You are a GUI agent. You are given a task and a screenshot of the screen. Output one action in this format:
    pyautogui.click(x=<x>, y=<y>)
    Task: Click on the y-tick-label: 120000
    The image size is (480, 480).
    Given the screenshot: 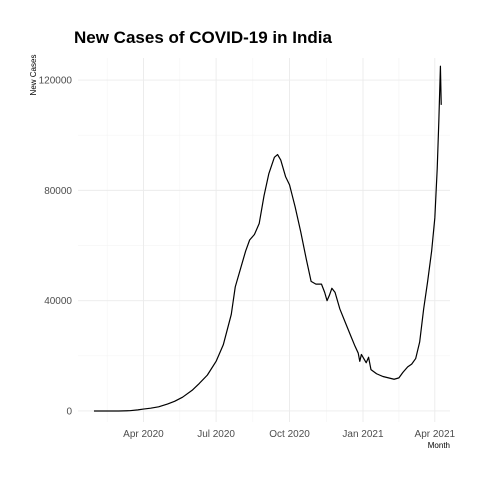 What is the action you would take?
    pyautogui.click(x=56, y=81)
    